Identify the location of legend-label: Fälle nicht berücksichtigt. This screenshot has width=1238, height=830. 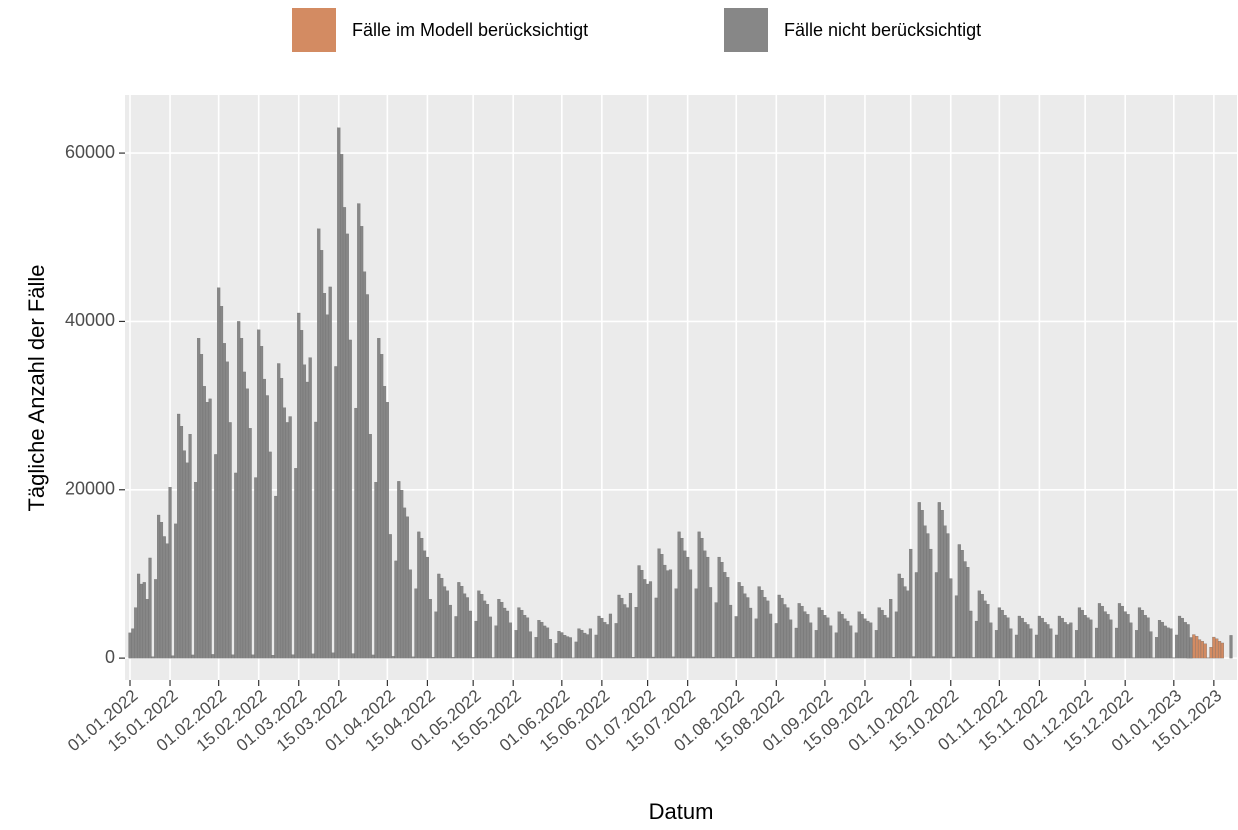
(882, 30).